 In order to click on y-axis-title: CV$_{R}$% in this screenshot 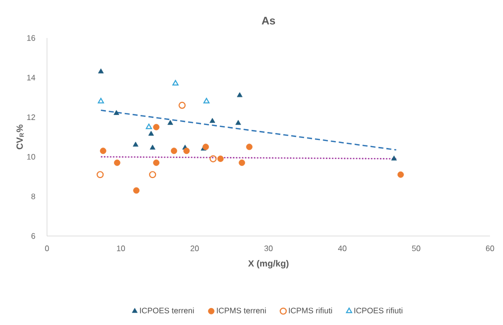, I will do `click(20, 137)`.